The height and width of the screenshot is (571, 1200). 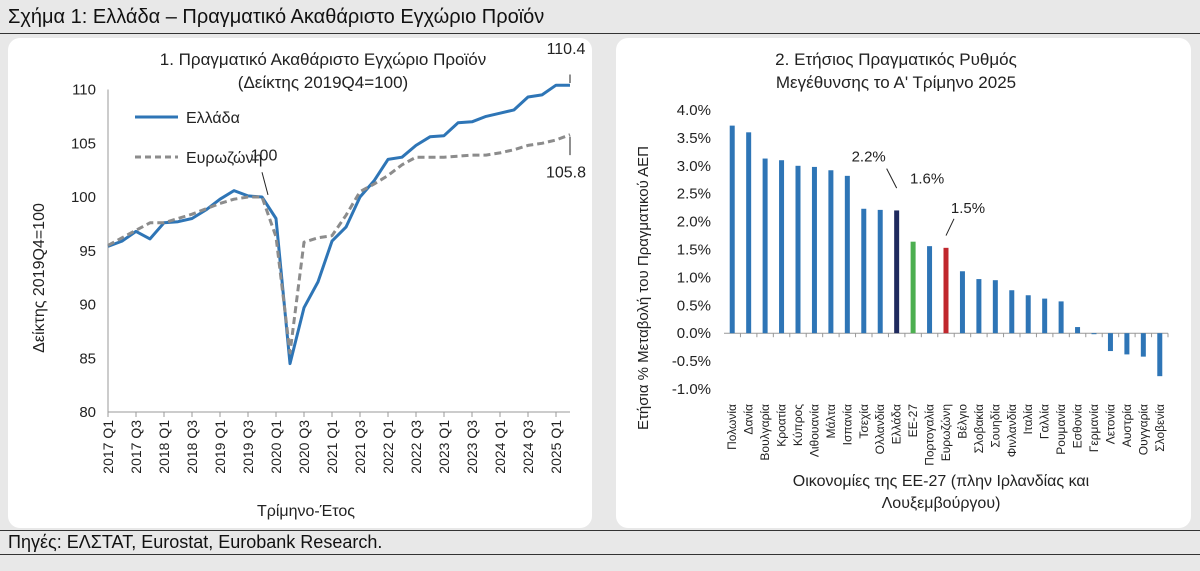 I want to click on annotation-leader-eurozone, so click(x=950, y=227).